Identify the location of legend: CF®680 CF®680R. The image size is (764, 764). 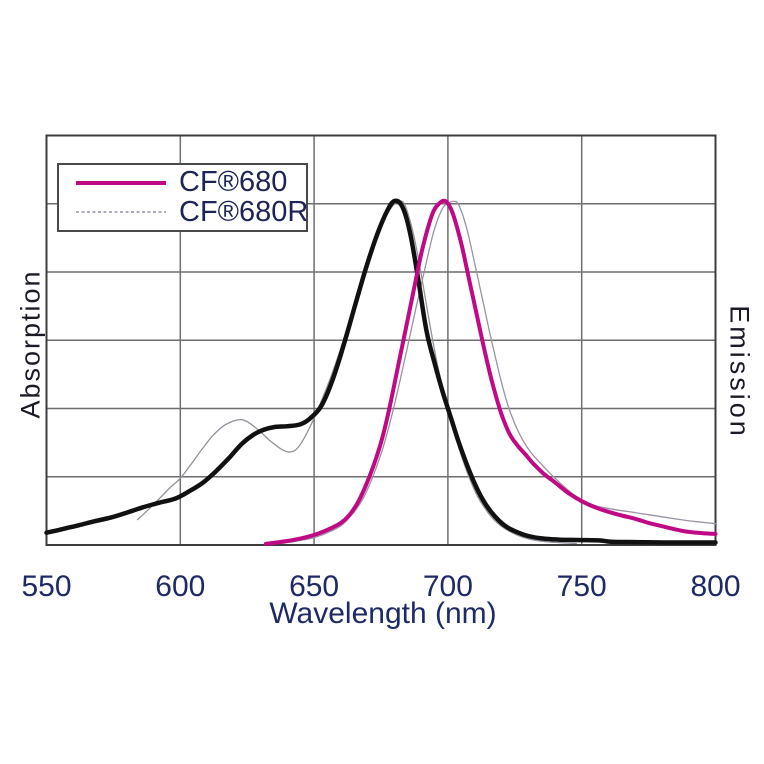
(182, 197).